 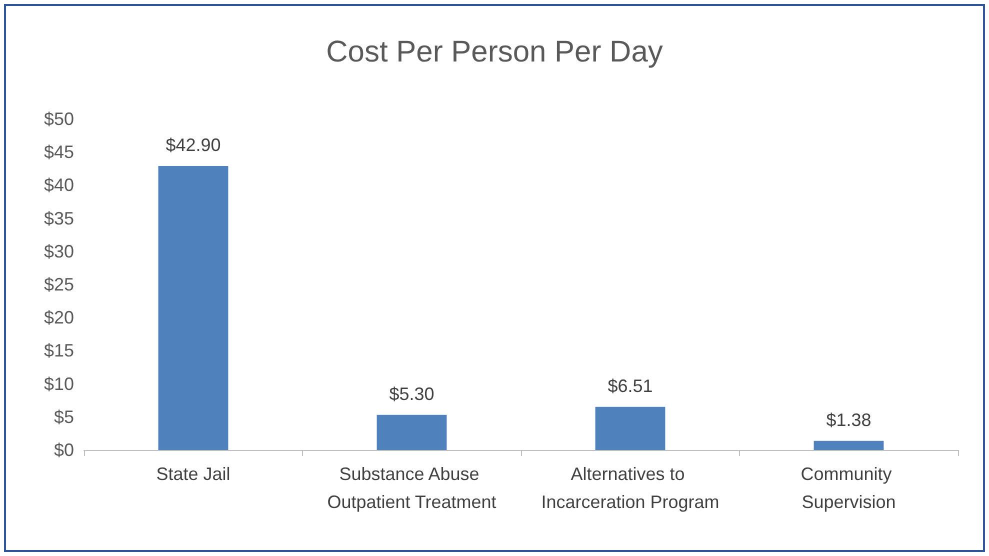 I want to click on x-tick-label: State Jail, so click(x=193, y=474).